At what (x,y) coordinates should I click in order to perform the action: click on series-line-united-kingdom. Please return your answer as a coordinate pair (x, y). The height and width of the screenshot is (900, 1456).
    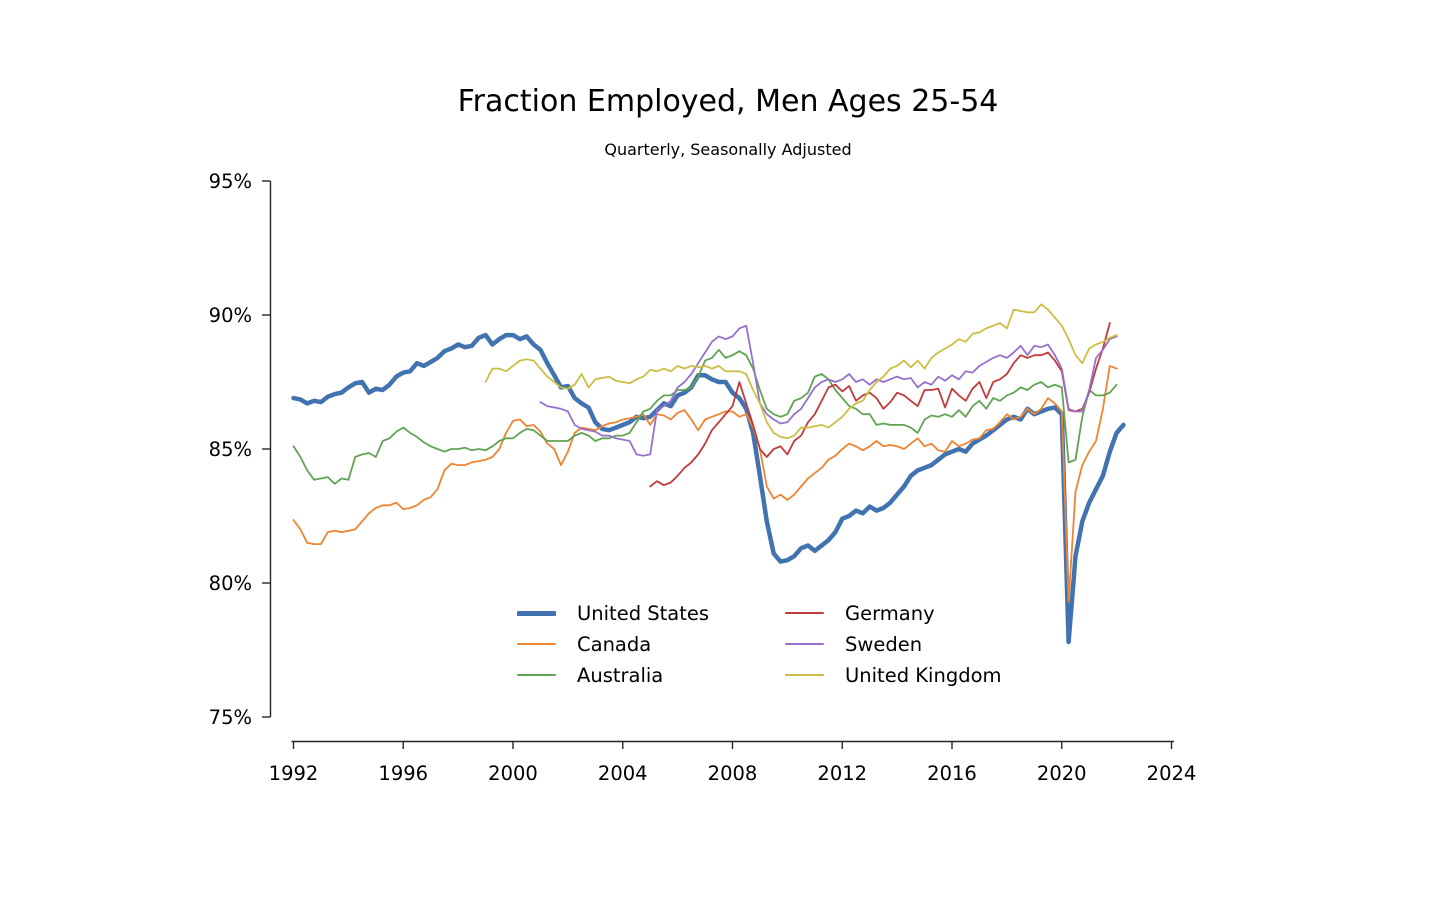
    Looking at the image, I should click on (801, 371).